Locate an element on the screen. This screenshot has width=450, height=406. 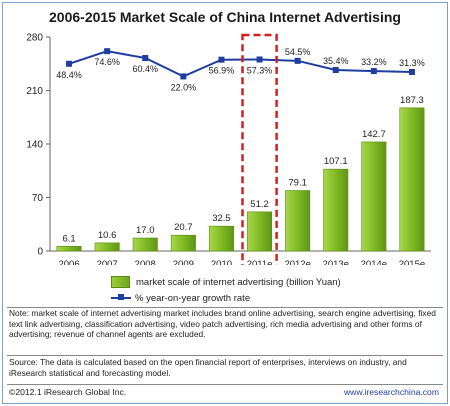
legend-item-line: % year-on-year growth rate is located at coordinates (226, 298).